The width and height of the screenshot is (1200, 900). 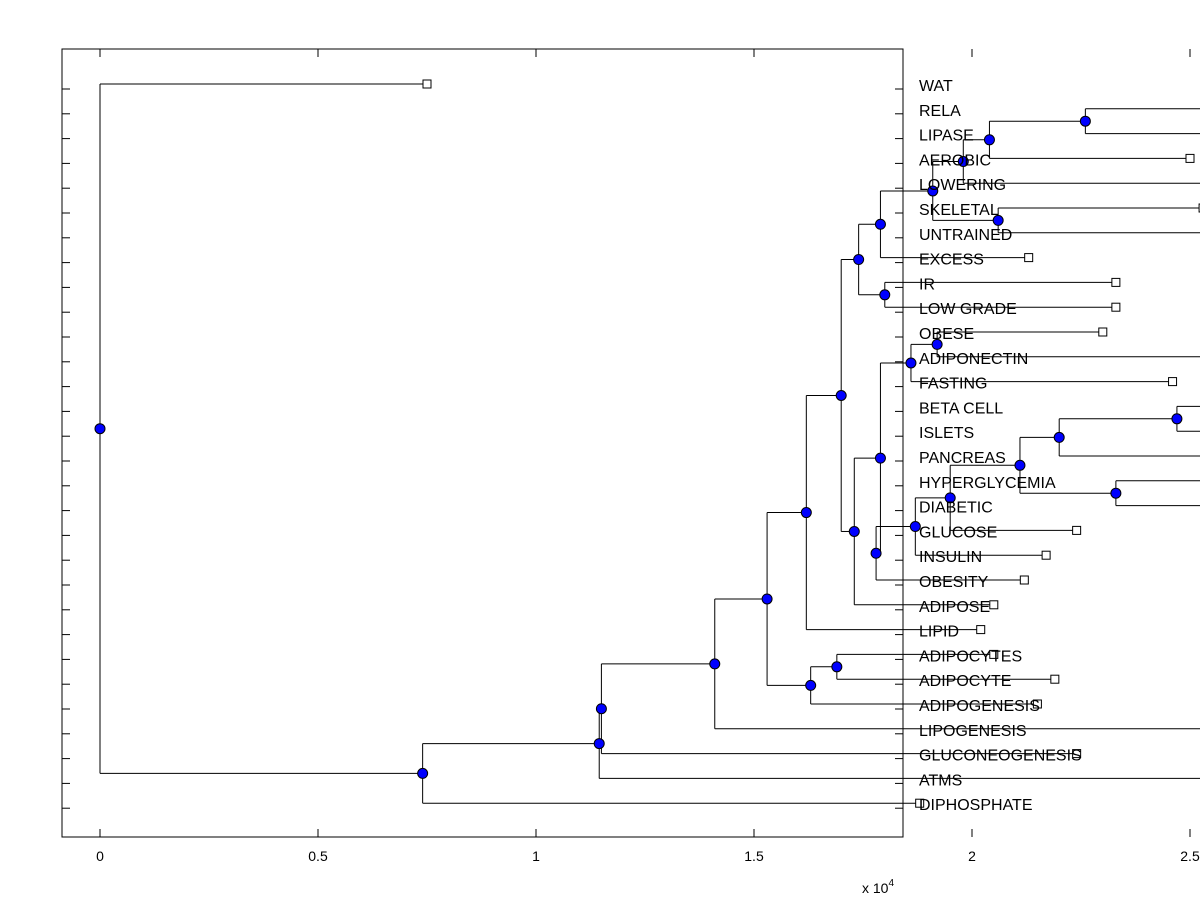 I want to click on x-scale-exponent: 4, so click(x=891, y=883).